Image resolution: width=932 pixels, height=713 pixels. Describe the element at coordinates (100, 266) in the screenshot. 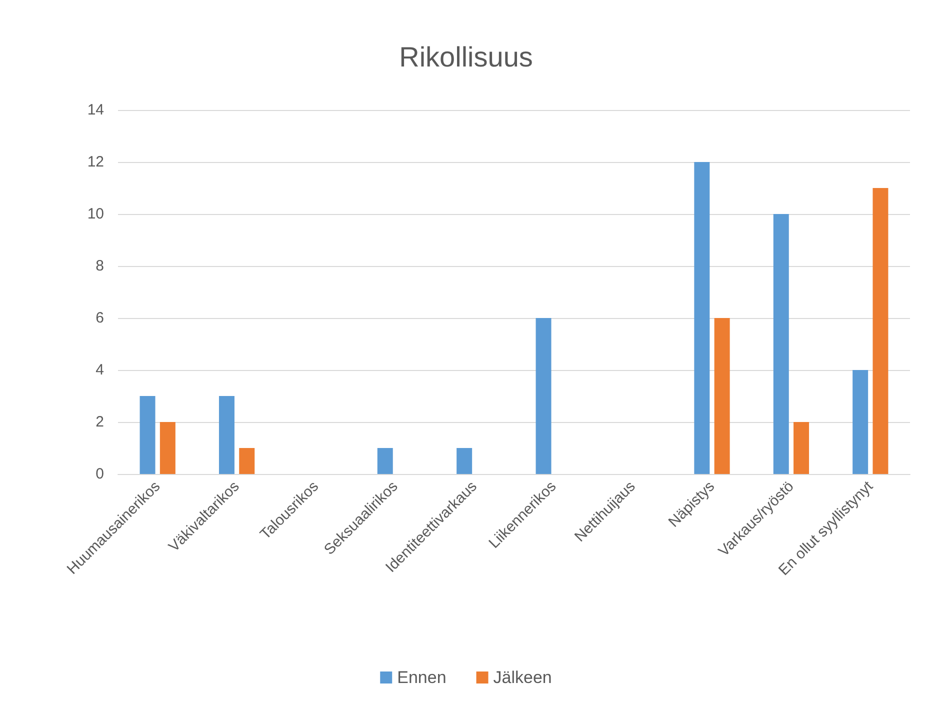

I see `y-tick-label: 8` at that location.